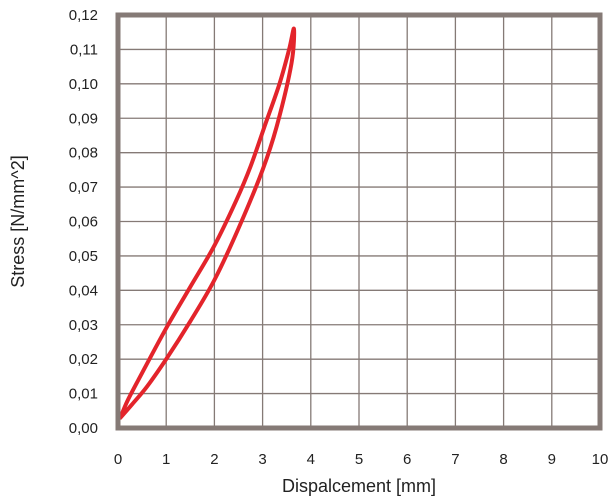 This screenshot has width=611, height=503. I want to click on y-tick-label: 0,08, so click(83, 153).